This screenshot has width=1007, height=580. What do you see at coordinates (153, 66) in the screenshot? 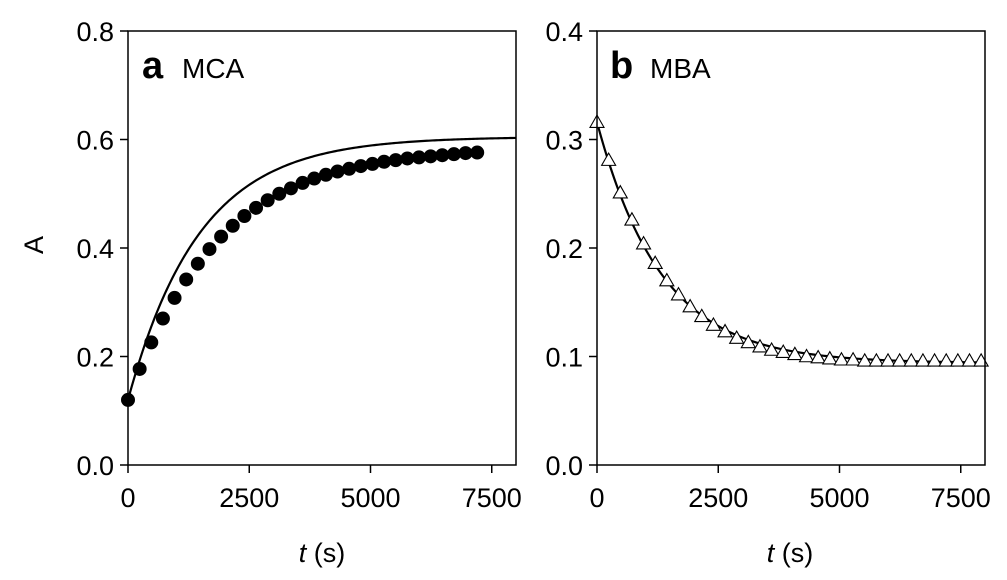
I see `panel-letter: a` at bounding box center [153, 66].